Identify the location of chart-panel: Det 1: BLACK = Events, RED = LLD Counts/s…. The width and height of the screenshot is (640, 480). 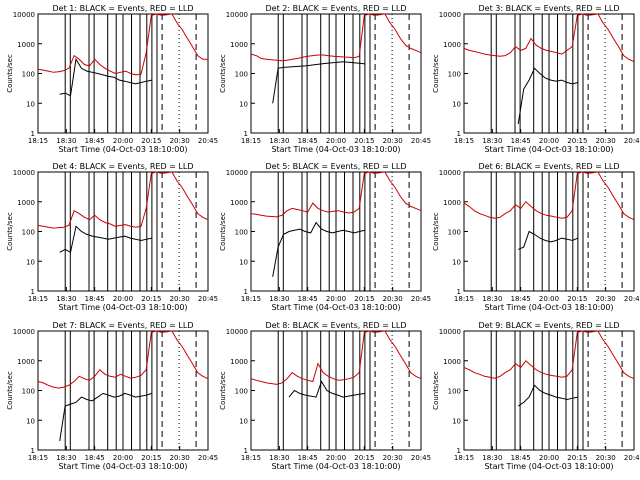
(112, 79).